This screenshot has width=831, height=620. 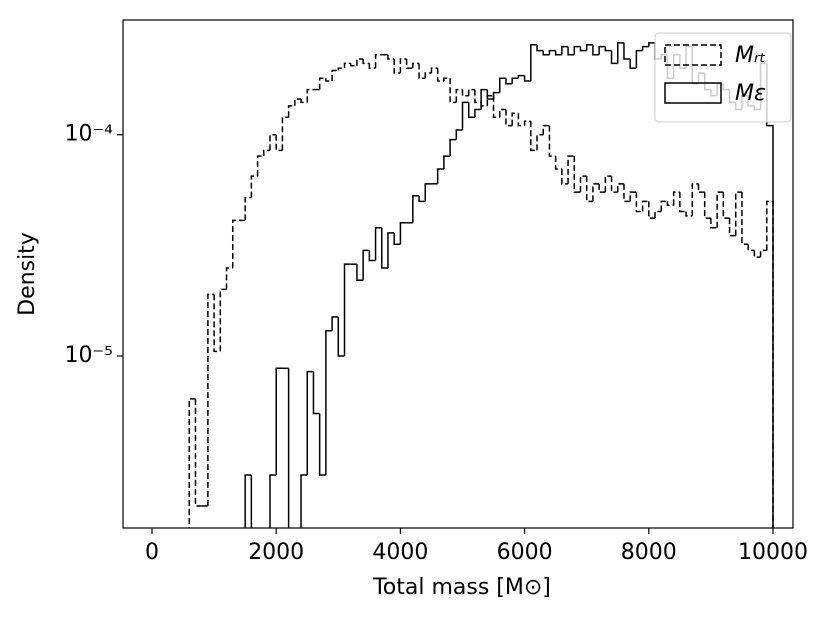 What do you see at coordinates (773, 552) in the screenshot?
I see `x-tick-label: 10000` at bounding box center [773, 552].